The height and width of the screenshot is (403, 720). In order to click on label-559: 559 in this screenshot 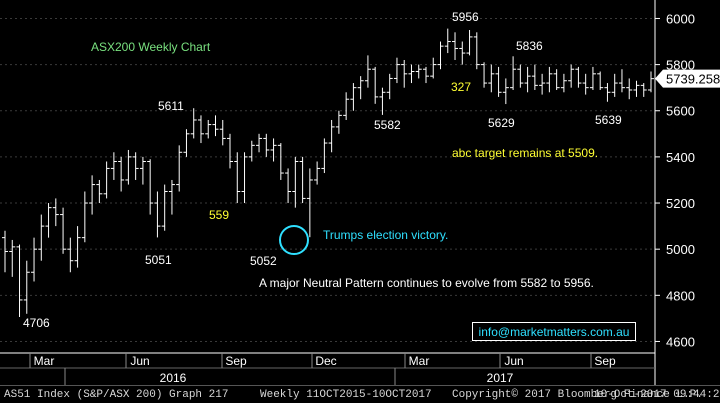, I will do `click(219, 215)`.